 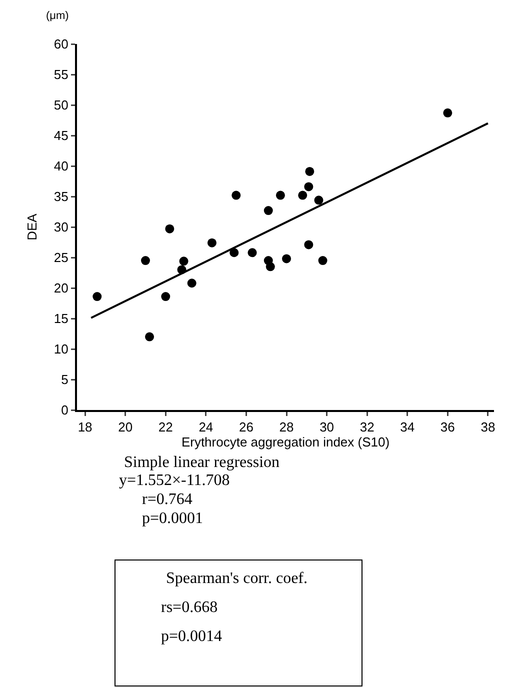 I want to click on y-tick-label: 30, so click(x=61, y=227).